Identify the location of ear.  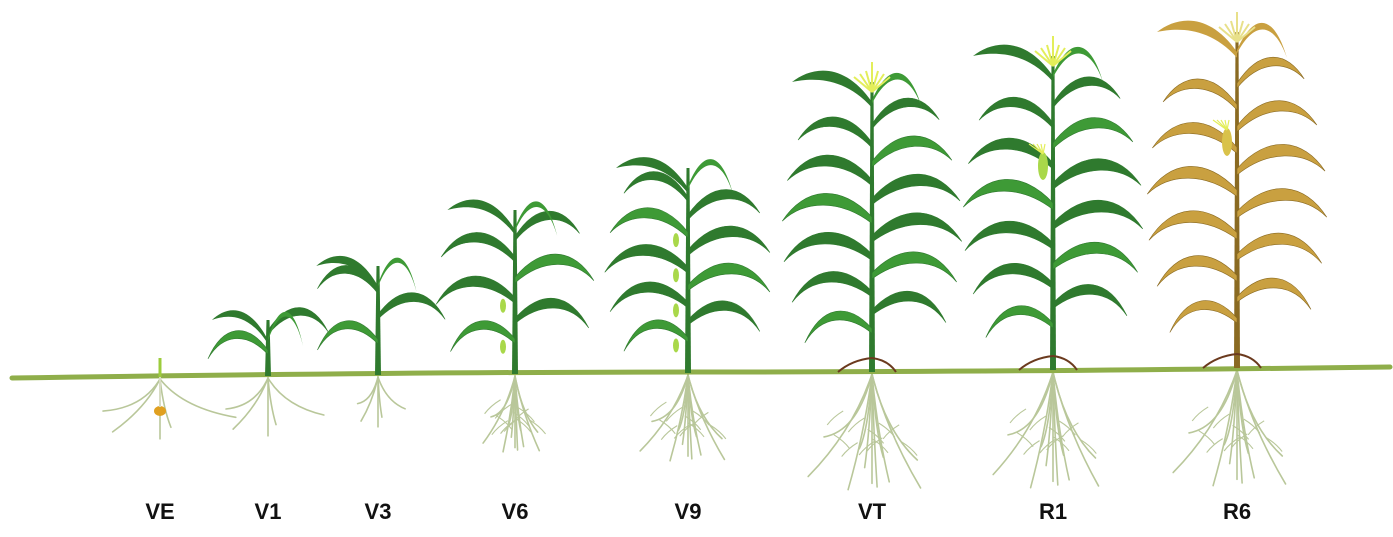
(1043, 166).